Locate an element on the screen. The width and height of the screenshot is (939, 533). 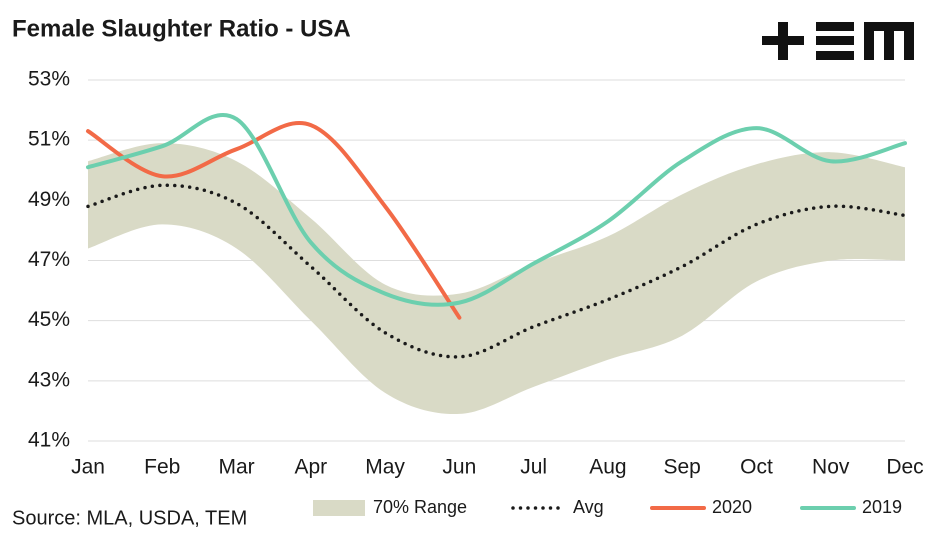
x-tick-label: Aug is located at coordinates (607, 467).